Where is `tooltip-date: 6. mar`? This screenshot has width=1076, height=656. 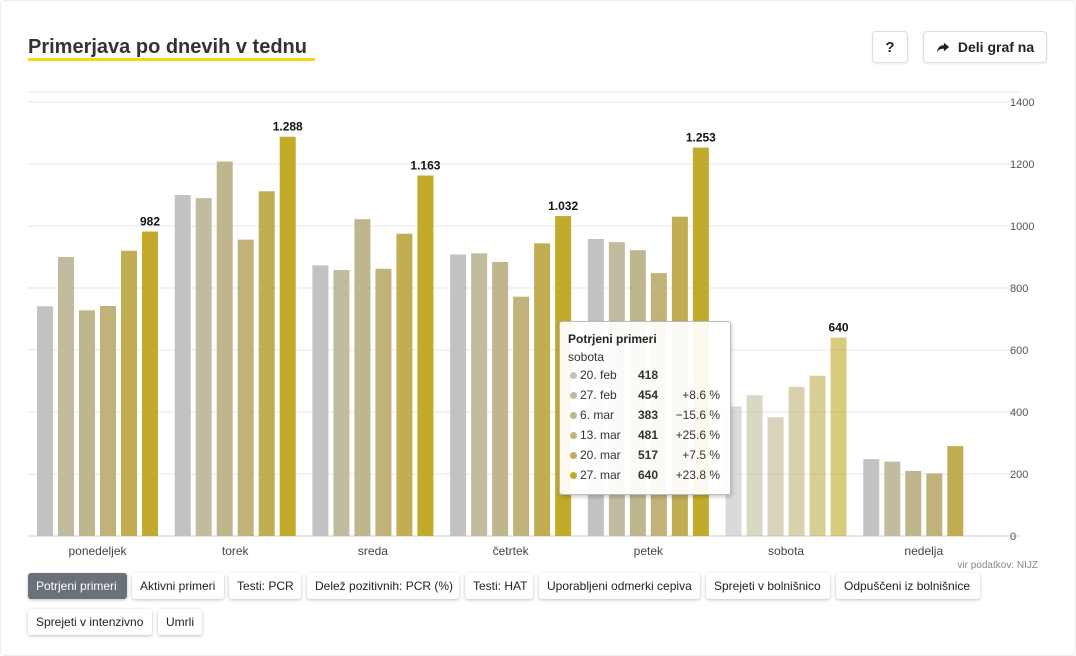
tooltip-date: 6. mar is located at coordinates (597, 415).